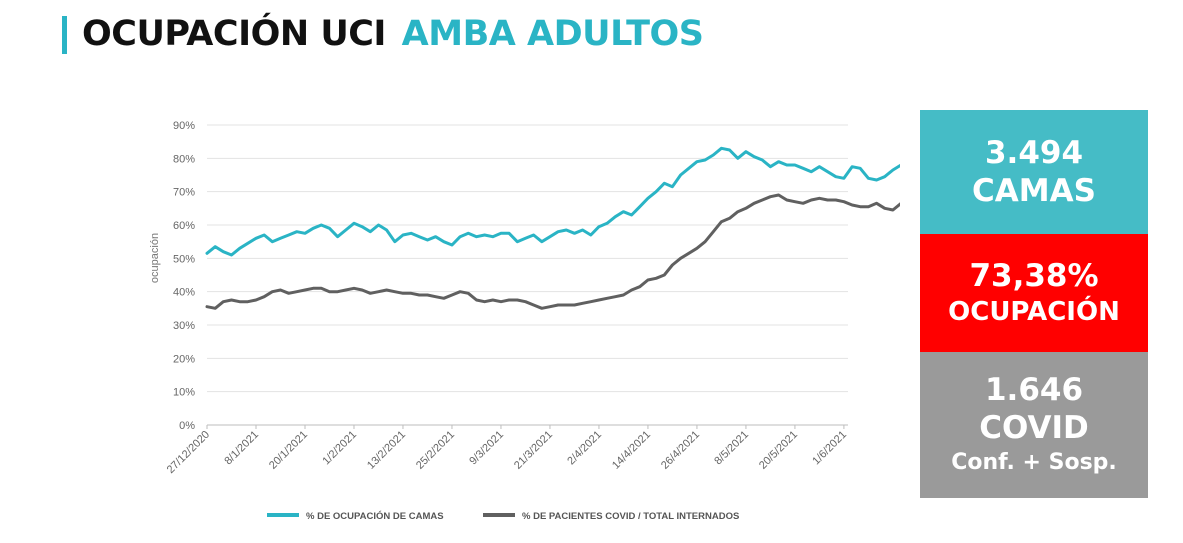 The image size is (1183, 543). Describe the element at coordinates (386, 450) in the screenshot. I see `x-tick-label: 13/2/2021` at that location.